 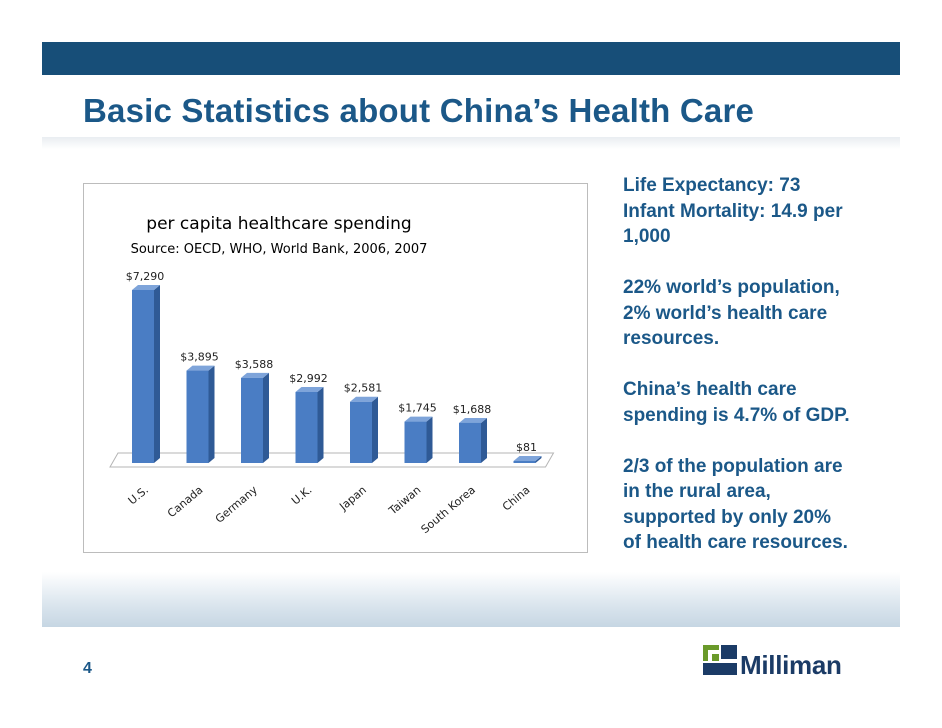 I want to click on data-label: $3,895, so click(x=199, y=357).